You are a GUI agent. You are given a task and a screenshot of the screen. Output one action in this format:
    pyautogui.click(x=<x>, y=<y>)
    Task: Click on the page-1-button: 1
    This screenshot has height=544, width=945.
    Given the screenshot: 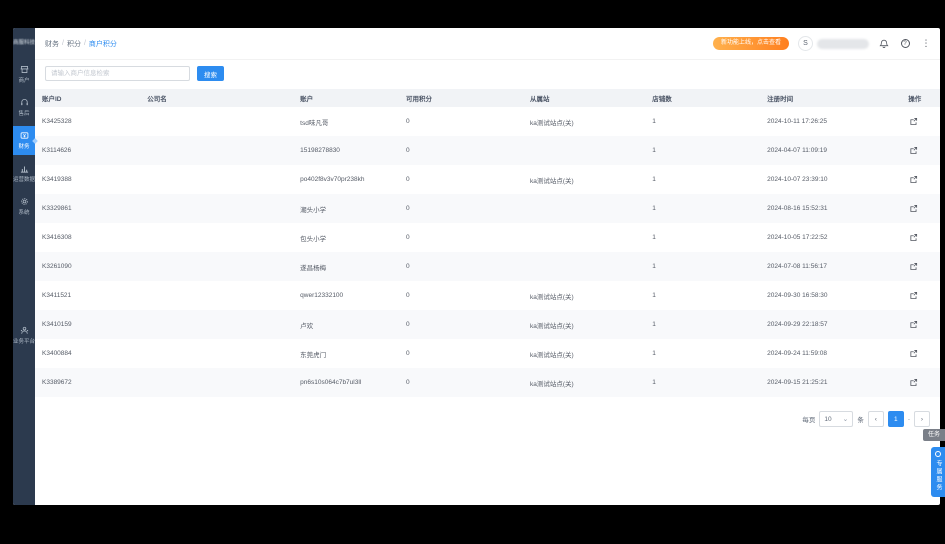 What is the action you would take?
    pyautogui.click(x=895, y=419)
    